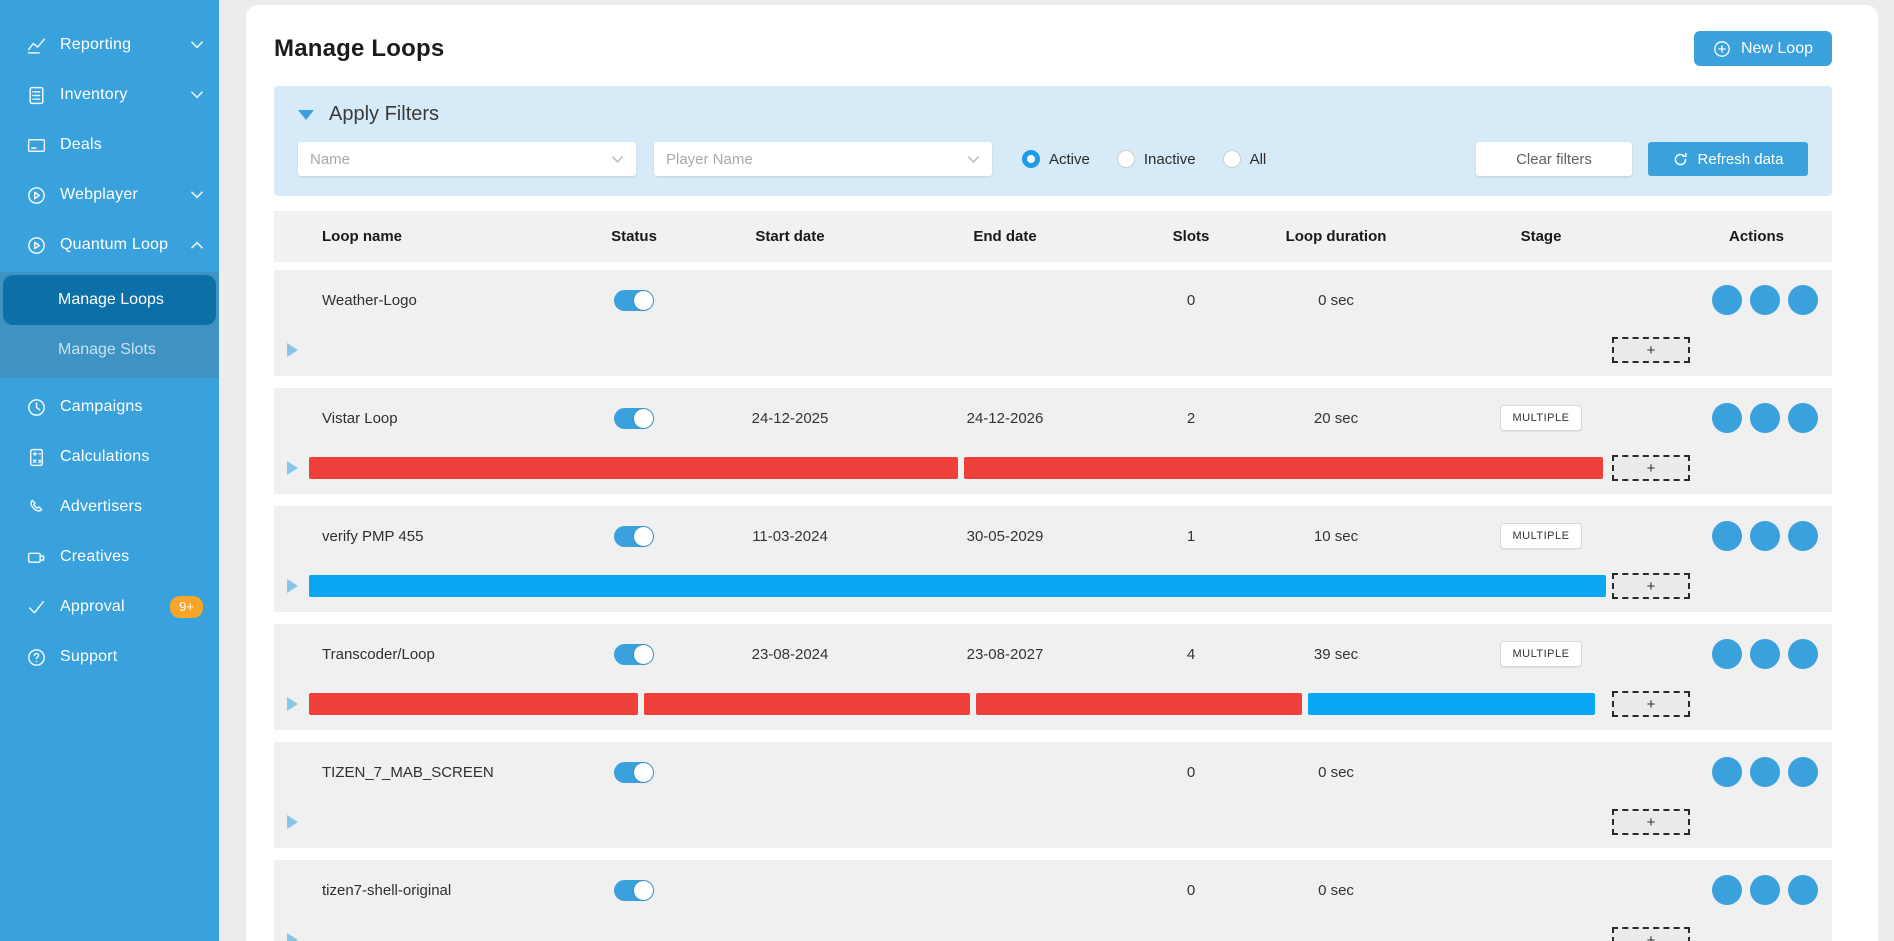  What do you see at coordinates (384, 114) in the screenshot?
I see `filter-panel-title: Apply Filters` at bounding box center [384, 114].